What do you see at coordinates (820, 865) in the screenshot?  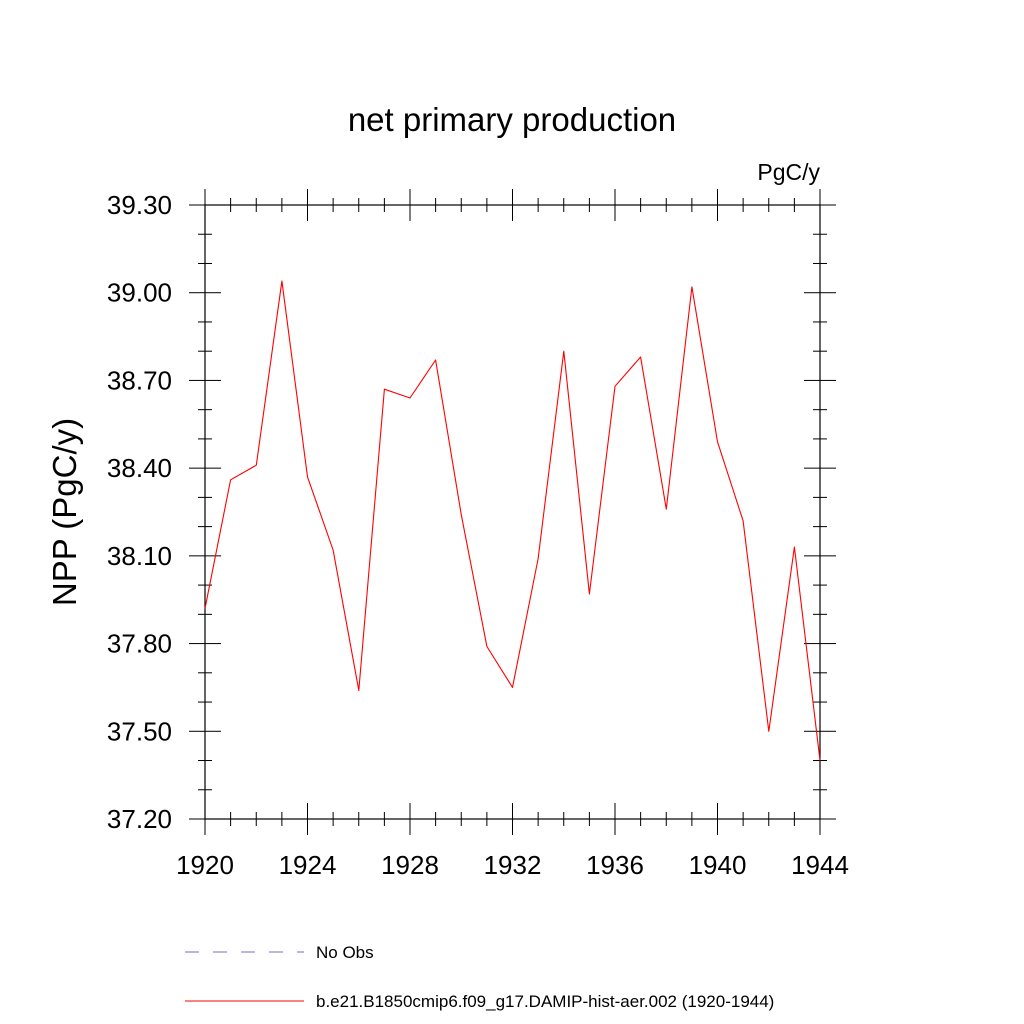 I see `x-tick-label: 1944` at bounding box center [820, 865].